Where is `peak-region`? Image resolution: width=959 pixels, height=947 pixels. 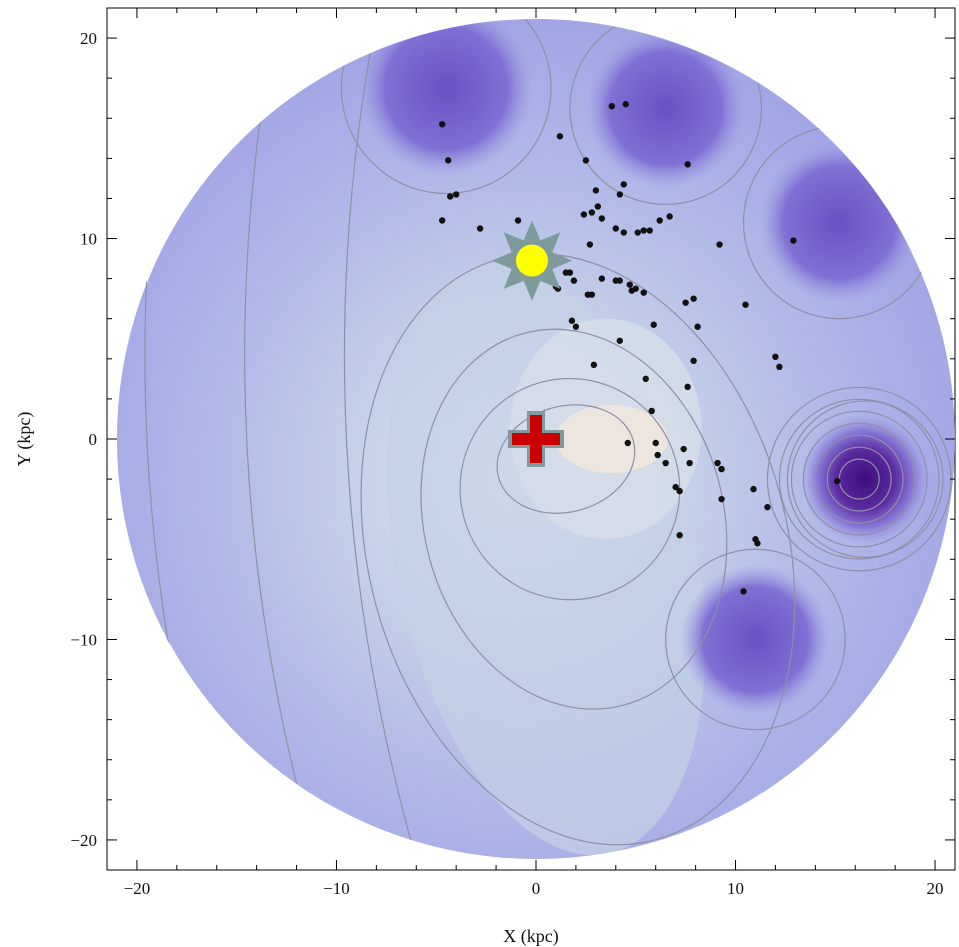
peak-region is located at coordinates (611, 439).